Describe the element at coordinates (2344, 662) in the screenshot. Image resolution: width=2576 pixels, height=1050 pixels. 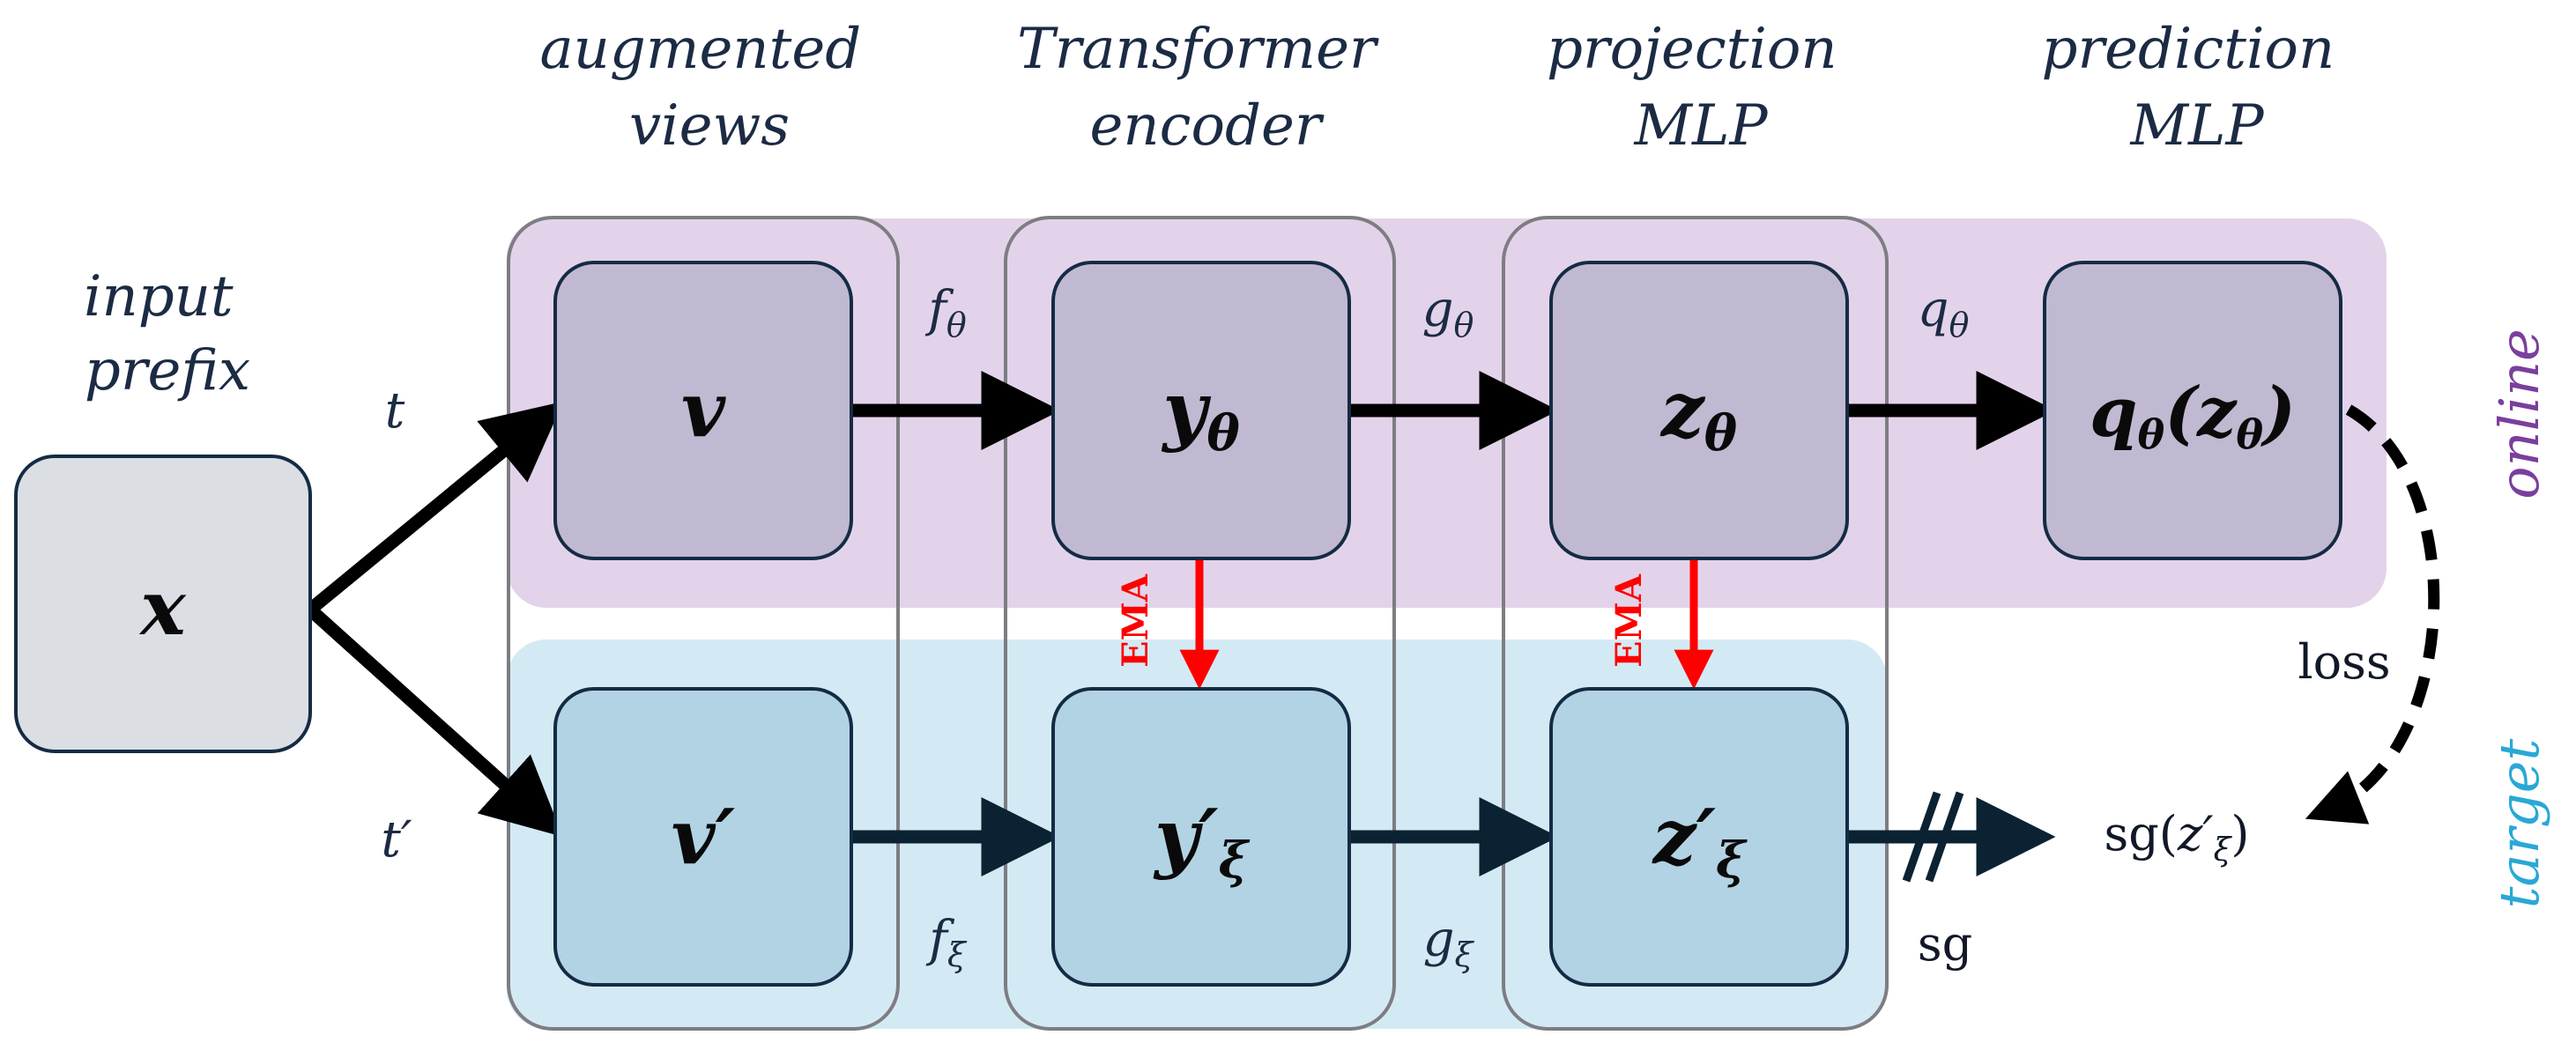
I see `loss-label: loss` at that location.